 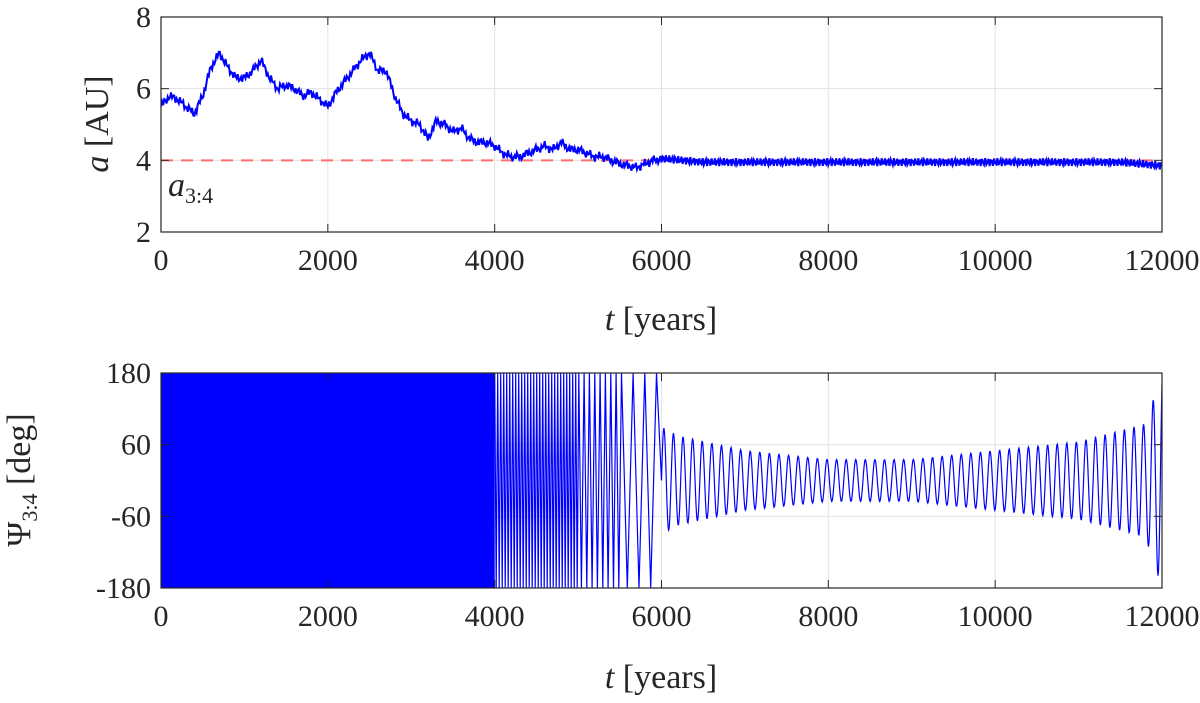 I want to click on top-y-axis-label: a [AU], so click(x=97, y=123).